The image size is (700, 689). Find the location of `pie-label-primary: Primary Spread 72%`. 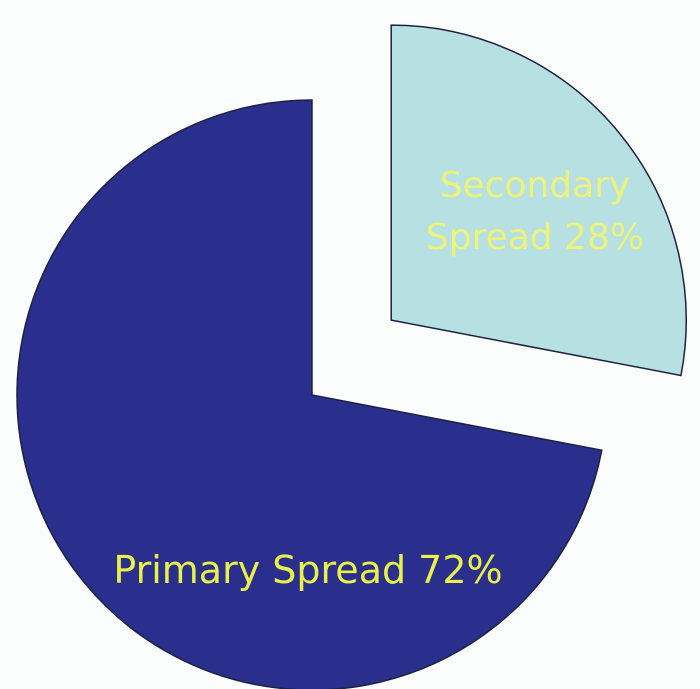

pie-label-primary: Primary Spread 72% is located at coordinates (307, 570).